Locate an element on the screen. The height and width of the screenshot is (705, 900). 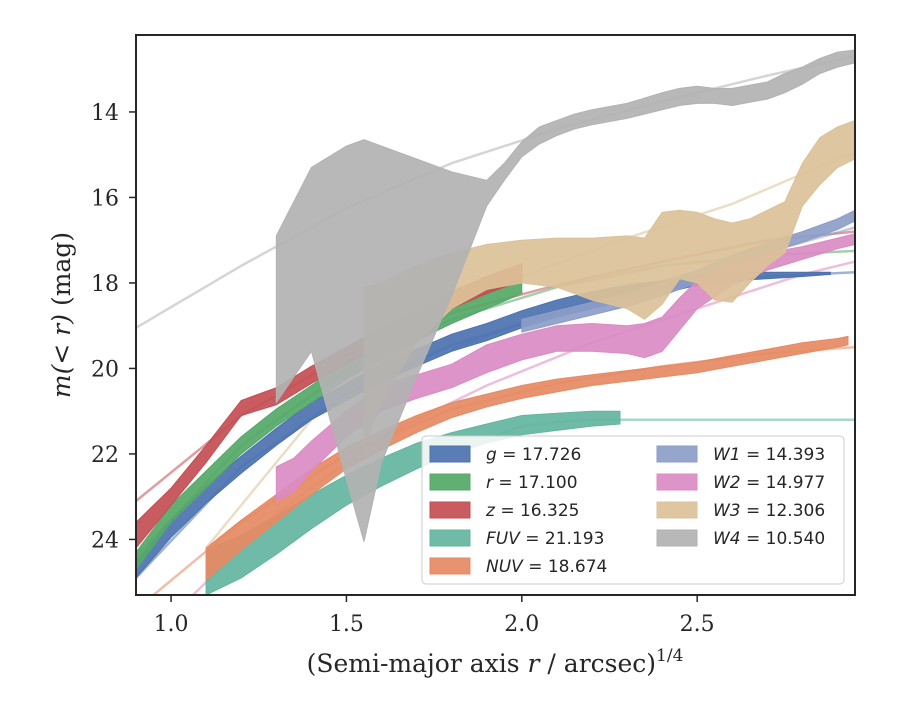
y-tick-label: 14 is located at coordinates (105, 113).